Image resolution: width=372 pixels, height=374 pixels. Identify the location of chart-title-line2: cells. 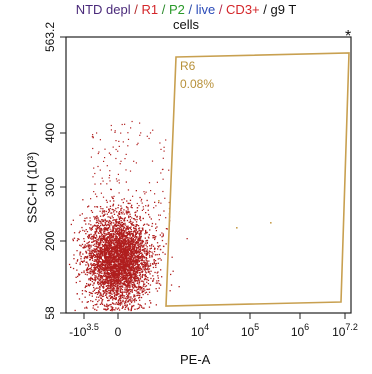
(185, 24).